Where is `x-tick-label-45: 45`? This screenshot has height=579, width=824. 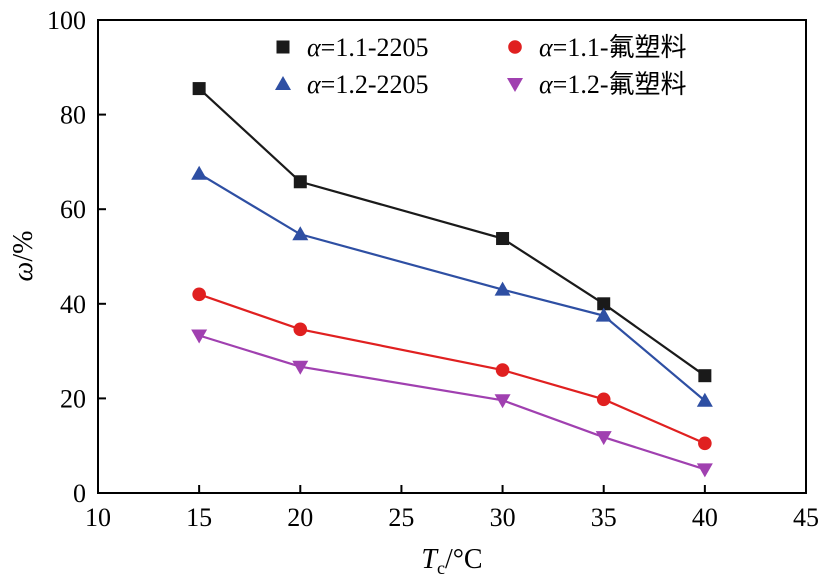
x-tick-label-45: 45 is located at coordinates (806, 517).